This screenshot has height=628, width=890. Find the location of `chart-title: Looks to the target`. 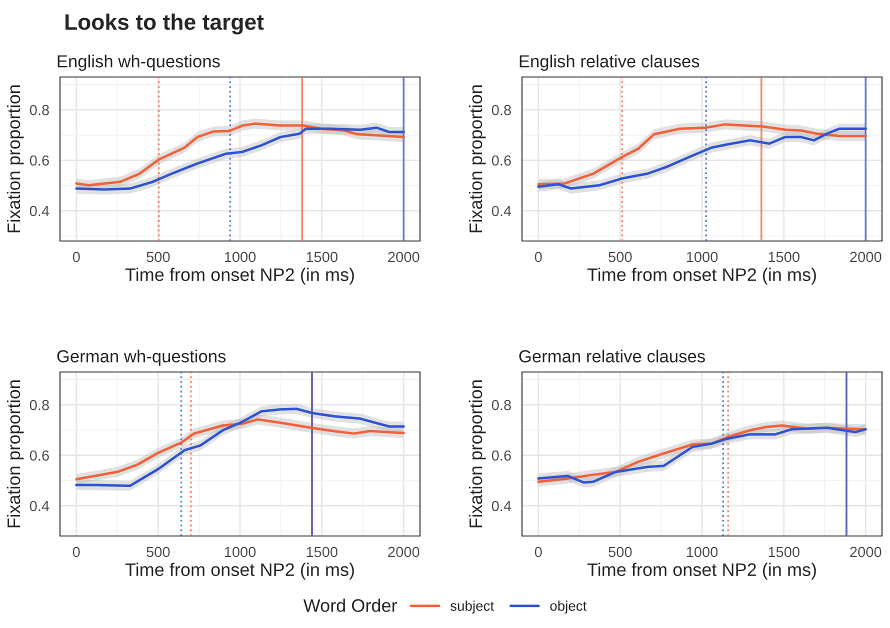

chart-title: Looks to the target is located at coordinates (164, 24).